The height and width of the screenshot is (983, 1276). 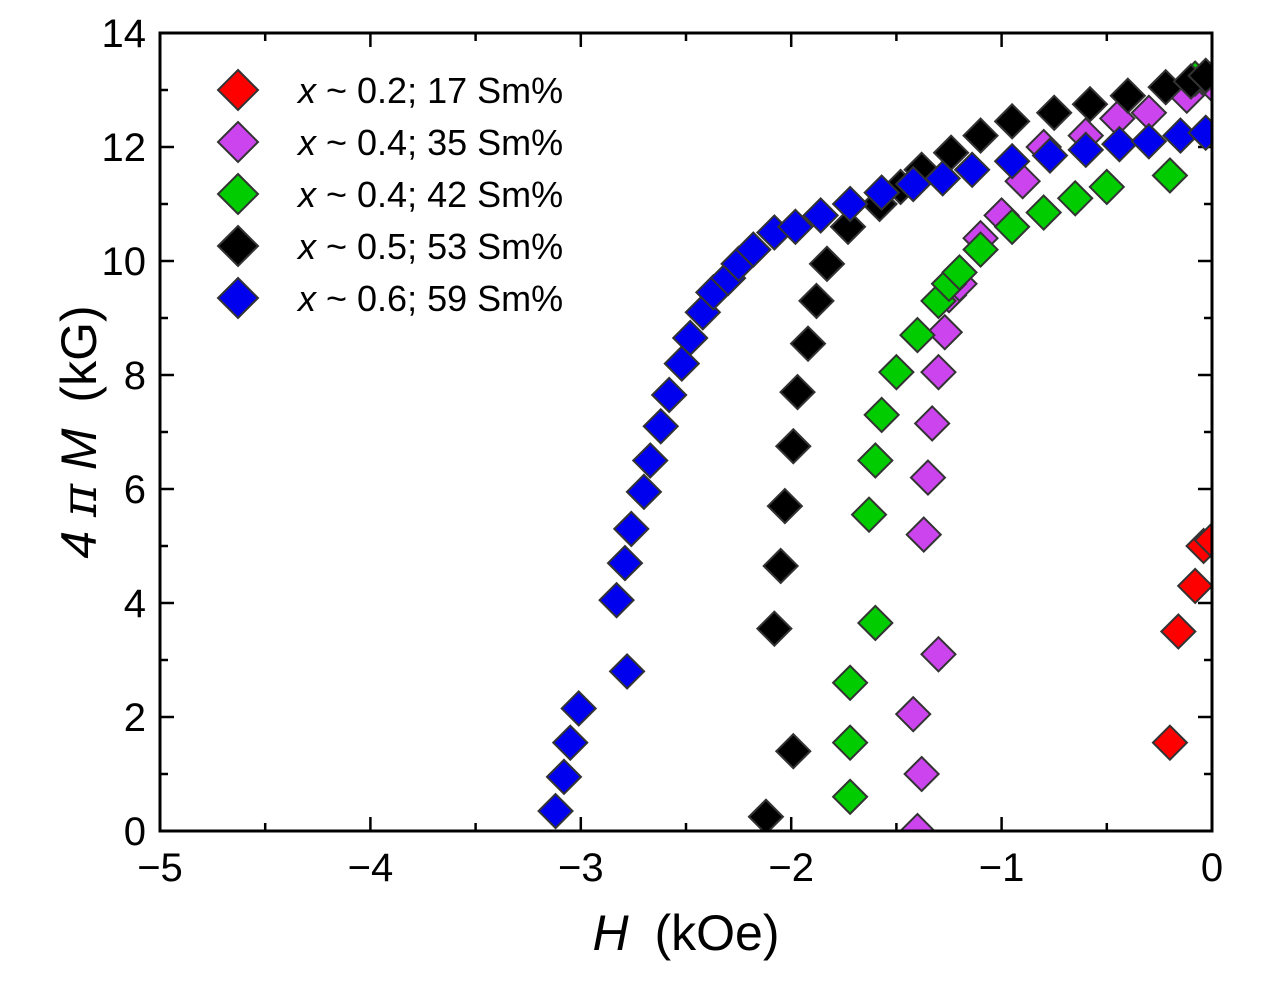 What do you see at coordinates (791, 868) in the screenshot?
I see `x-tick-label: −2` at bounding box center [791, 868].